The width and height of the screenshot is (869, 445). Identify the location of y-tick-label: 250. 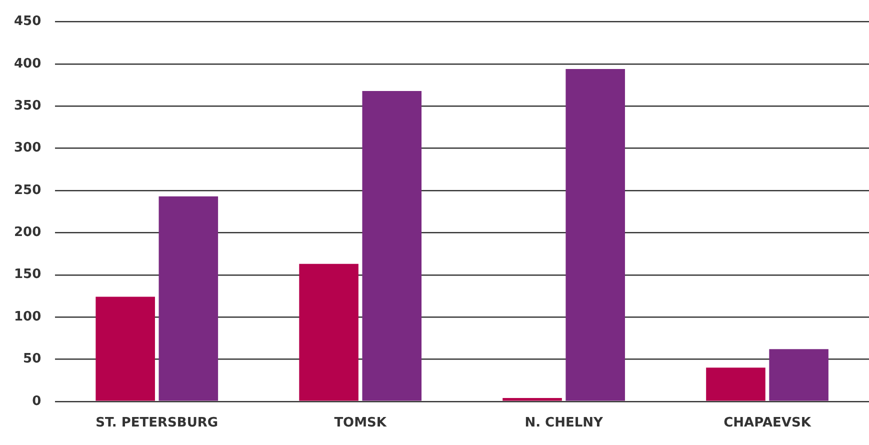
(28, 190).